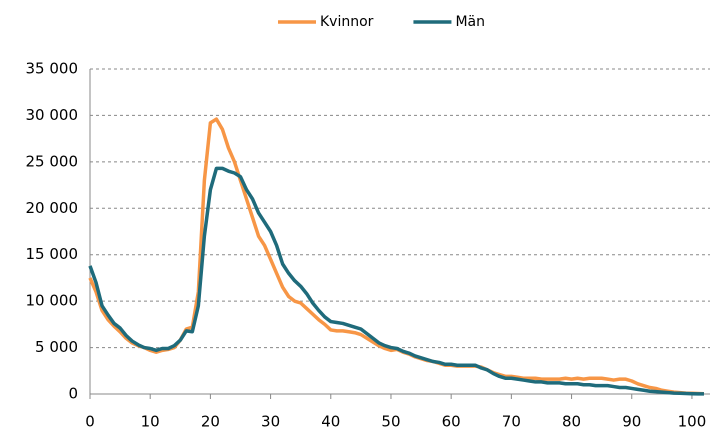  Describe the element at coordinates (52, 301) in the screenshot. I see `y-tick-label: 10 000` at that location.